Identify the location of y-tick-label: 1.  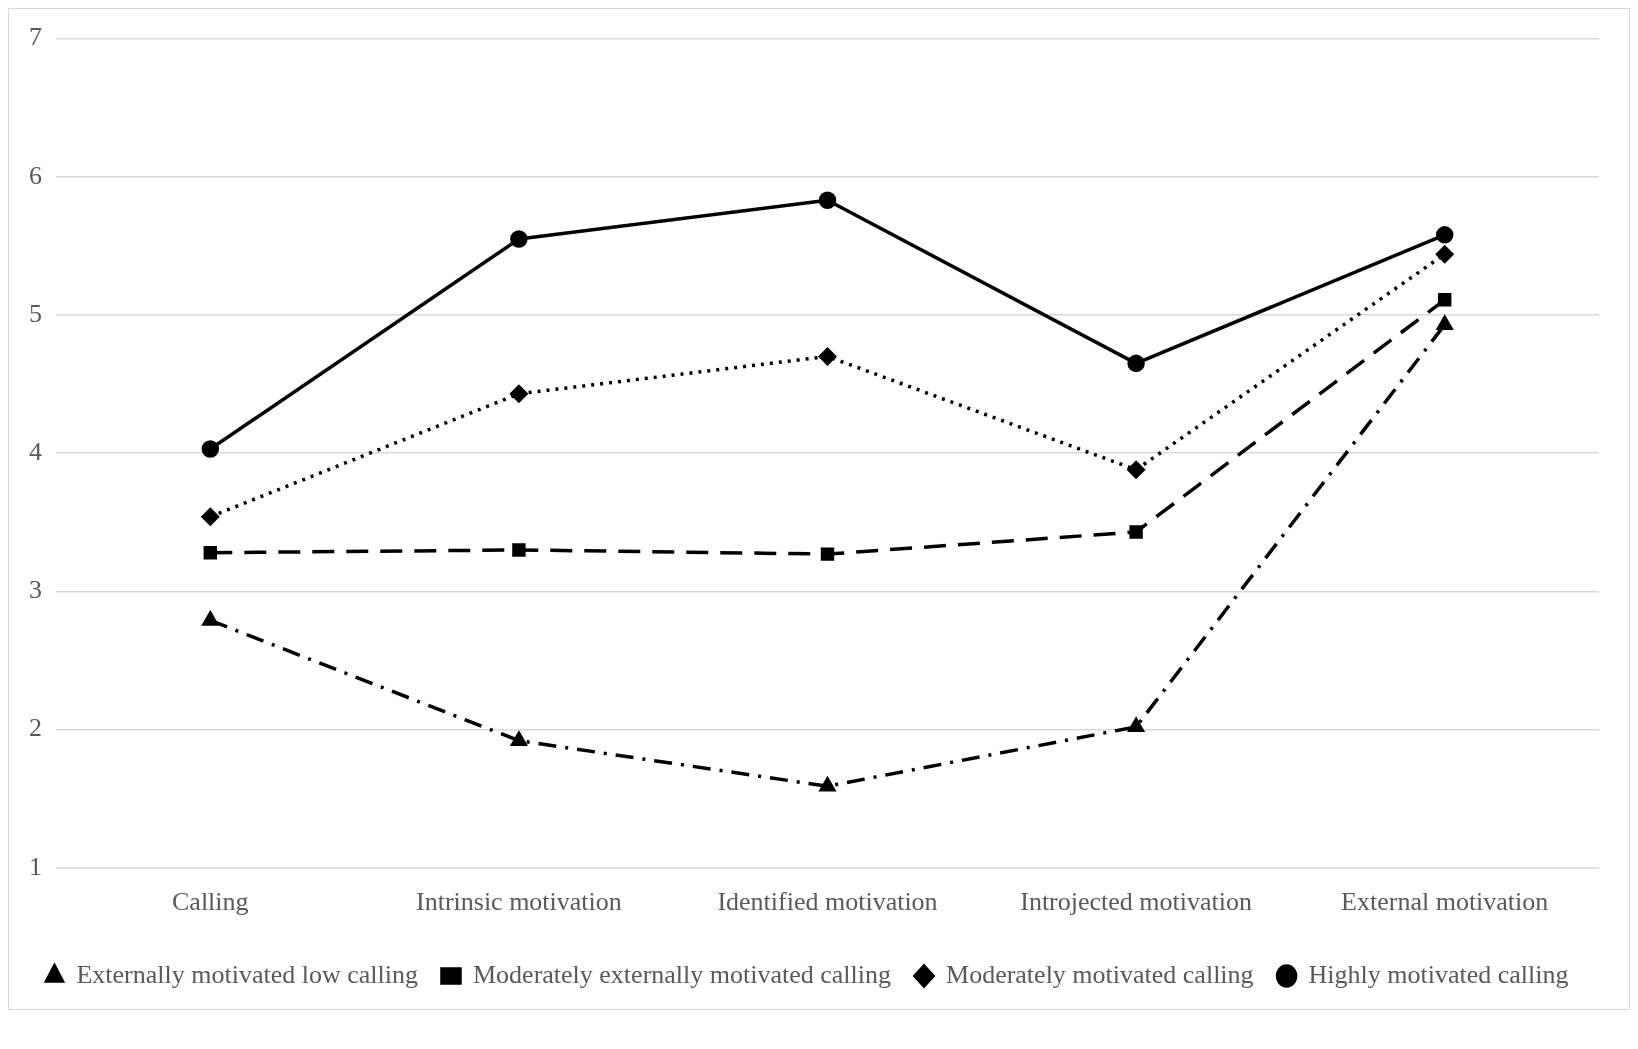
(35, 866).